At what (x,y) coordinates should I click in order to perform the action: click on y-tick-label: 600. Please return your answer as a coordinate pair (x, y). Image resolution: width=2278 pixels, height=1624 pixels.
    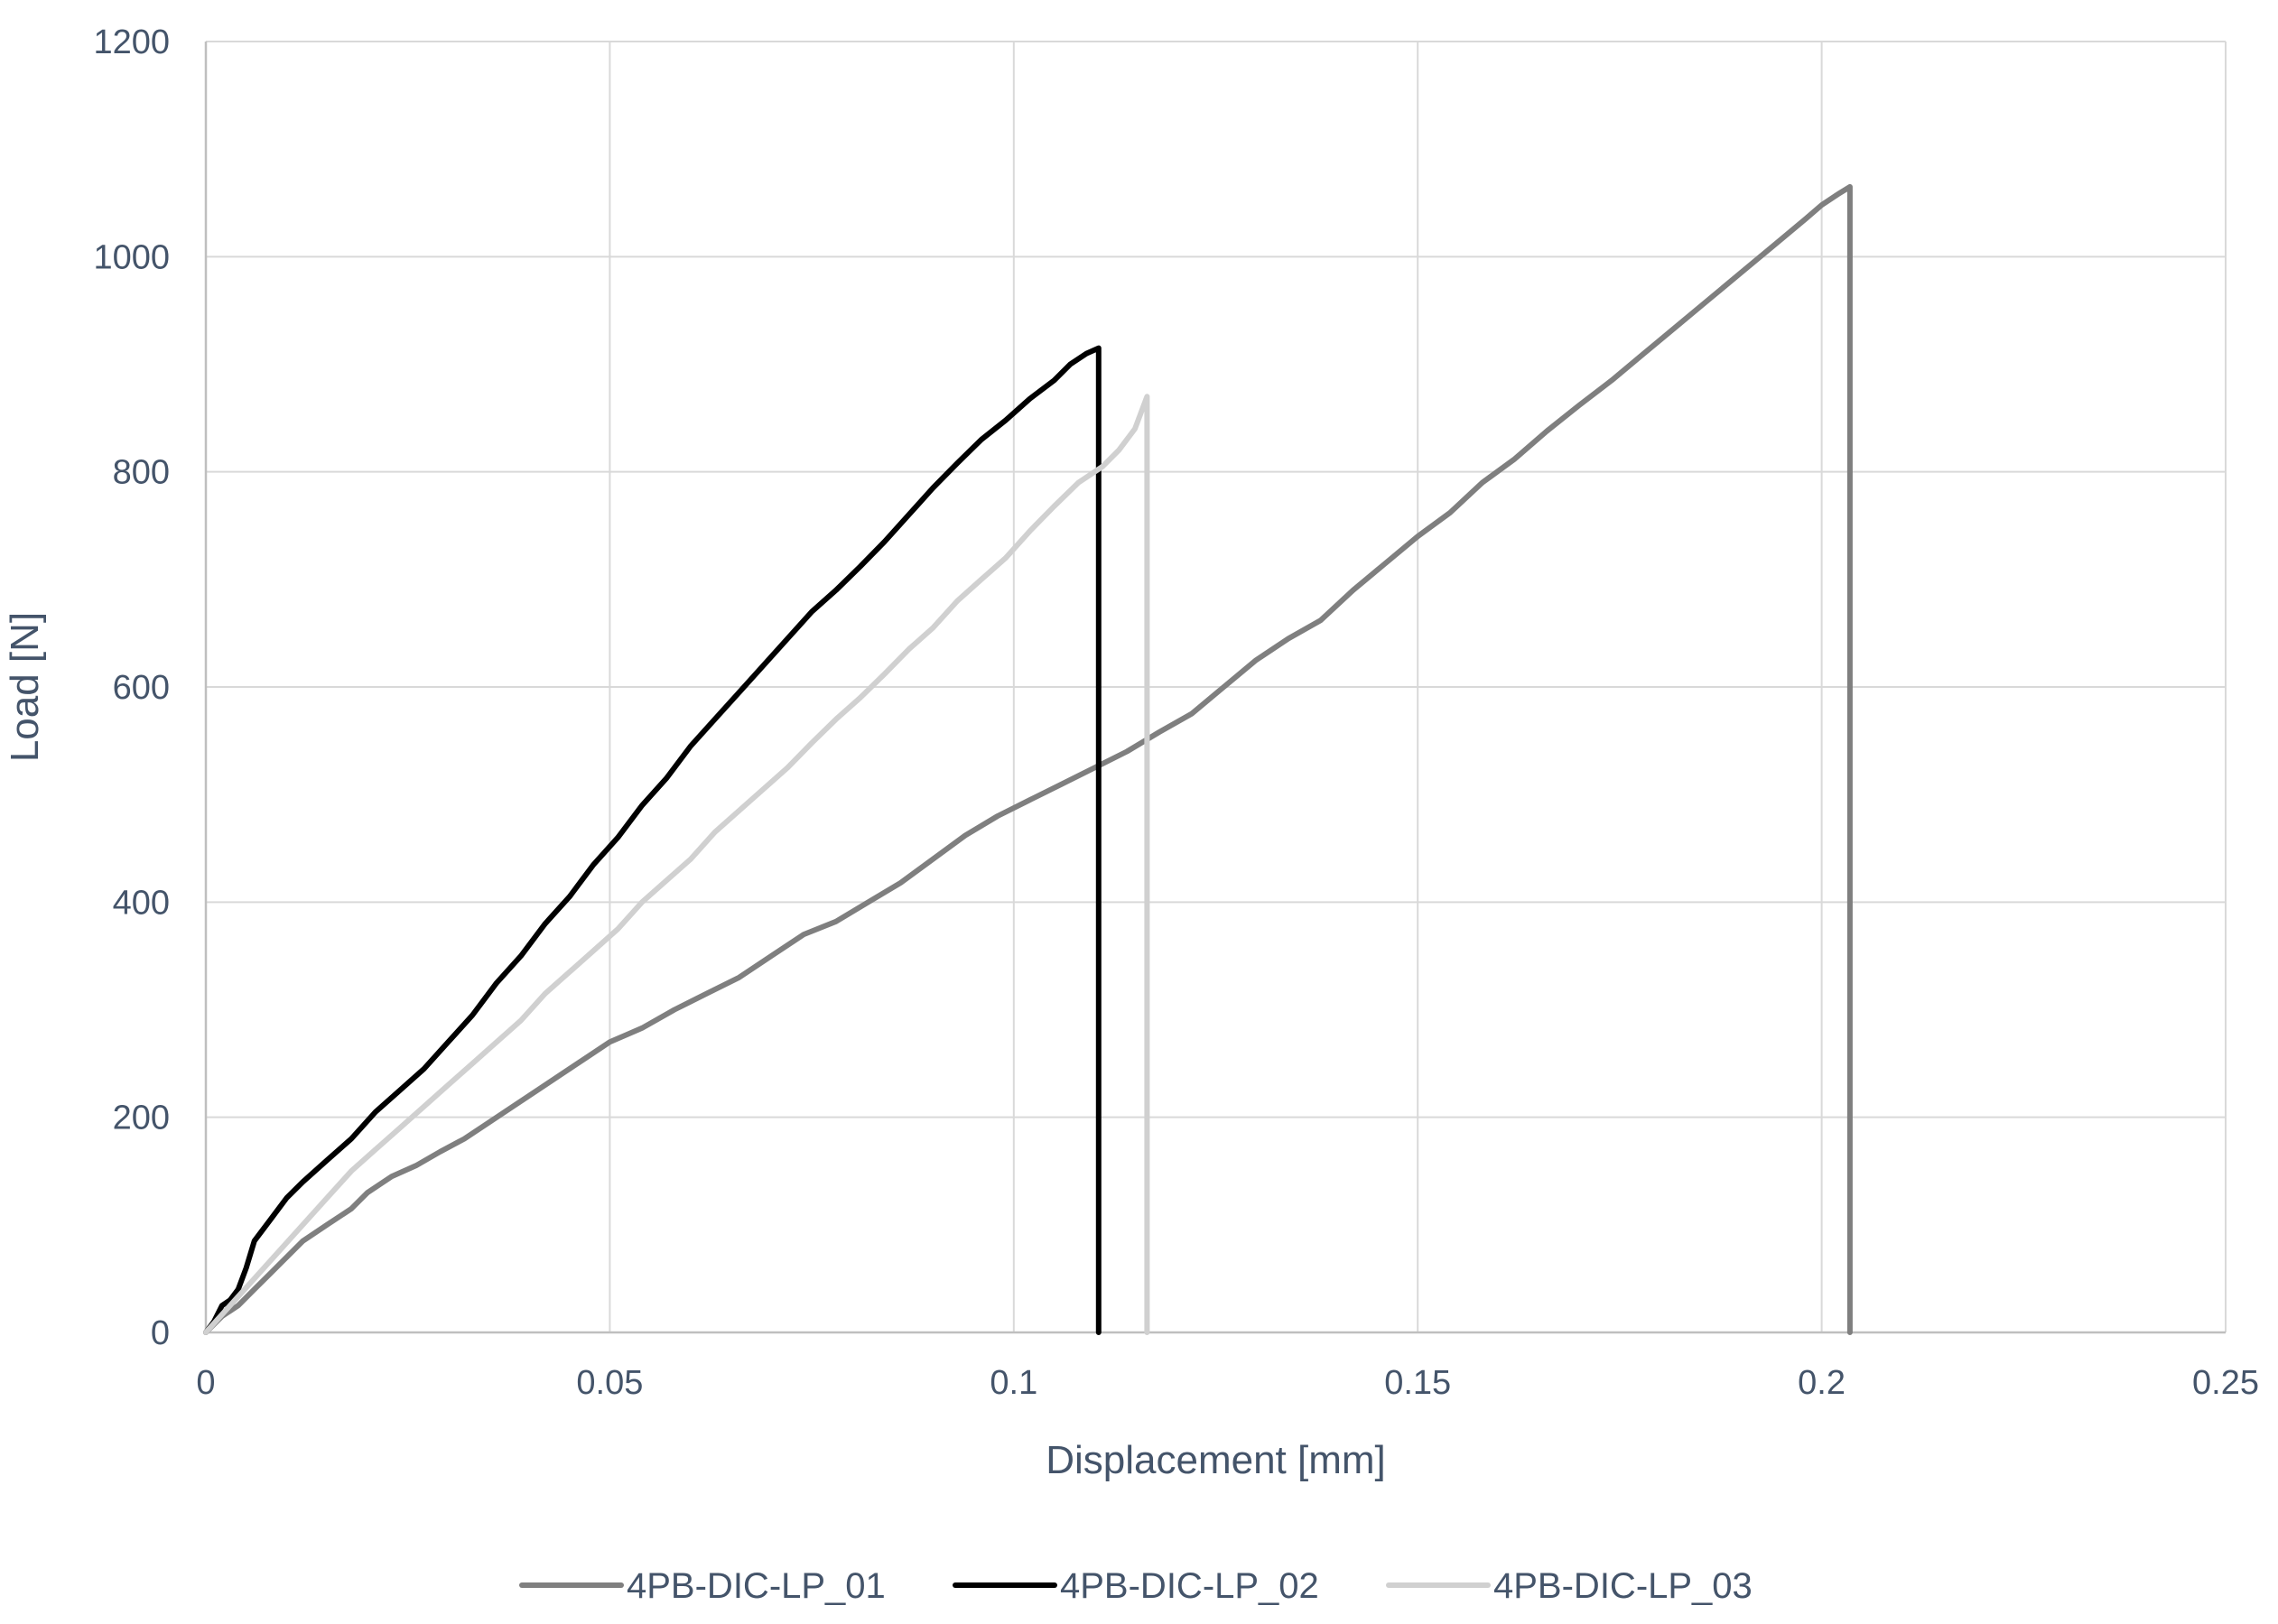
    Looking at the image, I should click on (142, 688).